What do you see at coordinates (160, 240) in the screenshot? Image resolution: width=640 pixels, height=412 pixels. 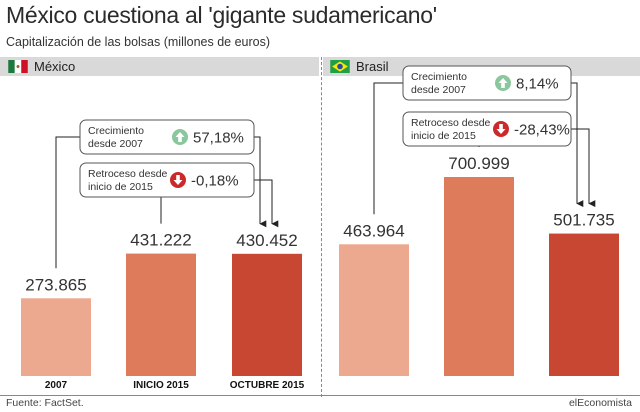 I see `mexico-value-label-1: 431.222` at bounding box center [160, 240].